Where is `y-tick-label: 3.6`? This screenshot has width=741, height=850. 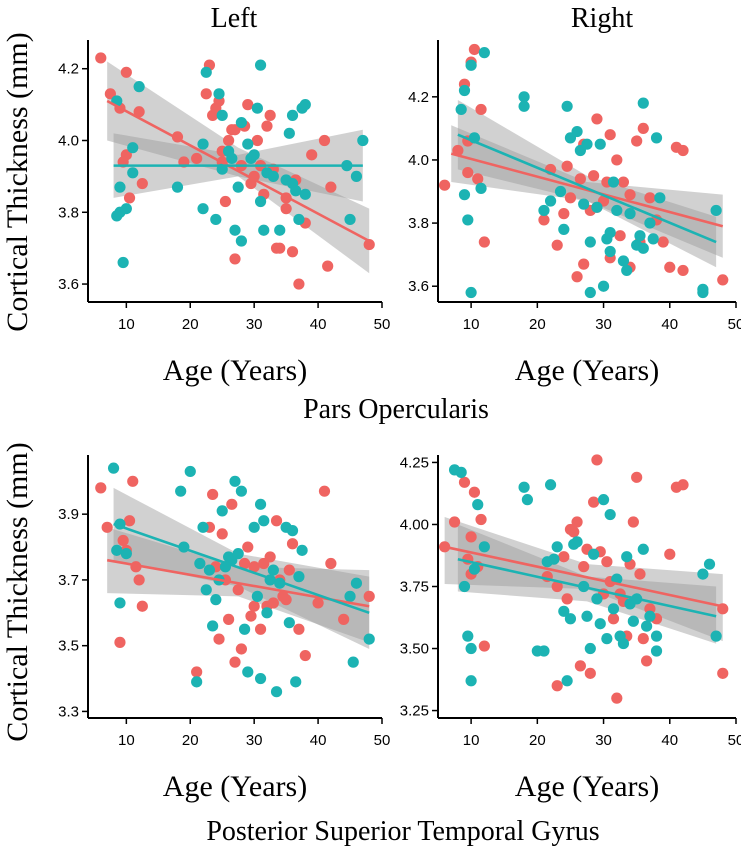 y-tick-label: 3.6 is located at coordinates (418, 286).